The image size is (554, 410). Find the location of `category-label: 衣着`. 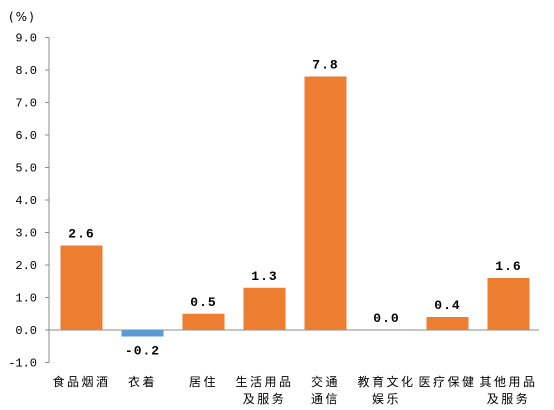

category-label: 衣着 is located at coordinates (142, 381).